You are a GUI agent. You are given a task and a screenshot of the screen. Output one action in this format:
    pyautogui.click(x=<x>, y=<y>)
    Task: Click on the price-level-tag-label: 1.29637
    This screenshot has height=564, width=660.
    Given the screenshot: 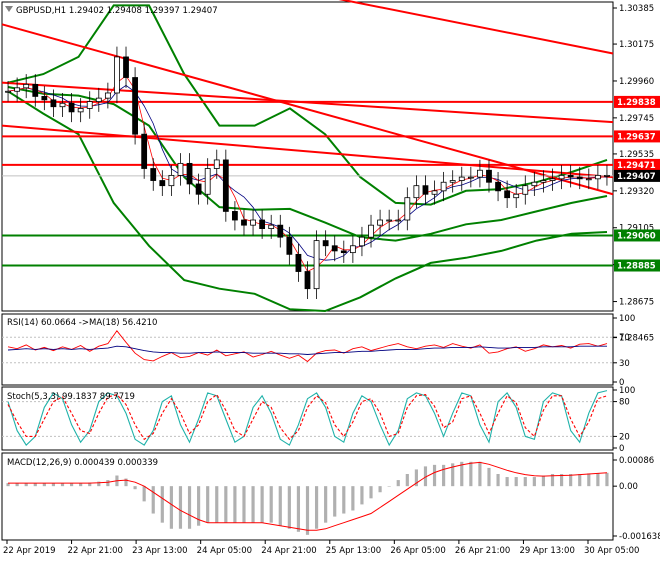 What is the action you would take?
    pyautogui.click(x=636, y=137)
    